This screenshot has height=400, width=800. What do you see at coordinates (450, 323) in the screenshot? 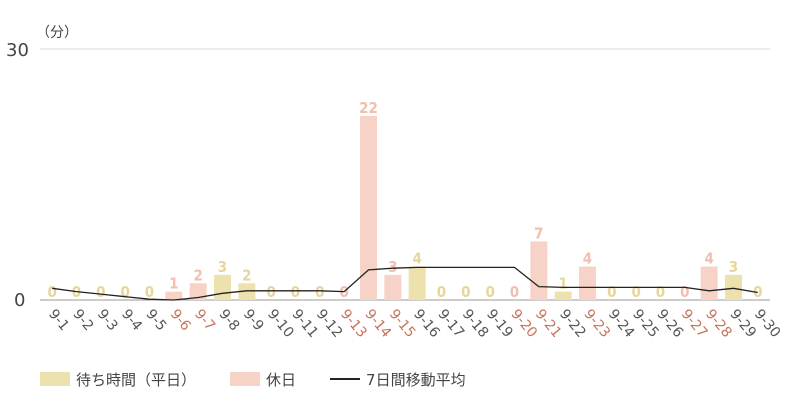
I see `x-tick-9-17: 9-17` at bounding box center [450, 323].